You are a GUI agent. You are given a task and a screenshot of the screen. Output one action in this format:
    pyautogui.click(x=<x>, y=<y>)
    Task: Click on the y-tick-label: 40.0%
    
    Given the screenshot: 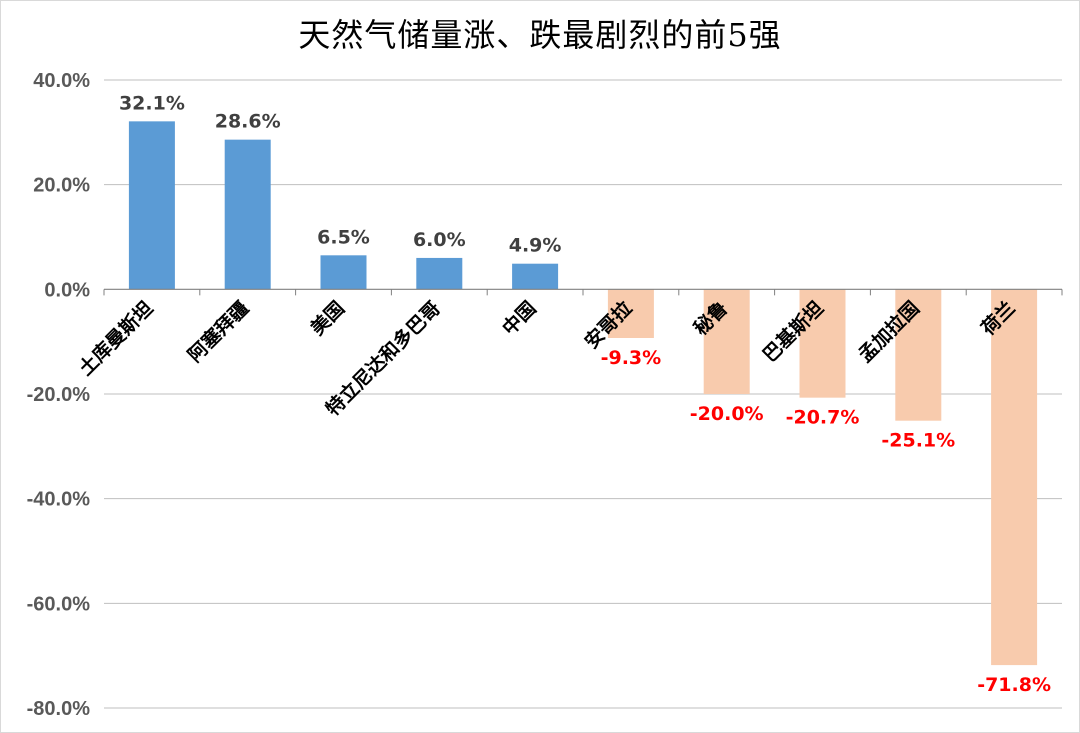 What is the action you would take?
    pyautogui.click(x=61, y=81)
    